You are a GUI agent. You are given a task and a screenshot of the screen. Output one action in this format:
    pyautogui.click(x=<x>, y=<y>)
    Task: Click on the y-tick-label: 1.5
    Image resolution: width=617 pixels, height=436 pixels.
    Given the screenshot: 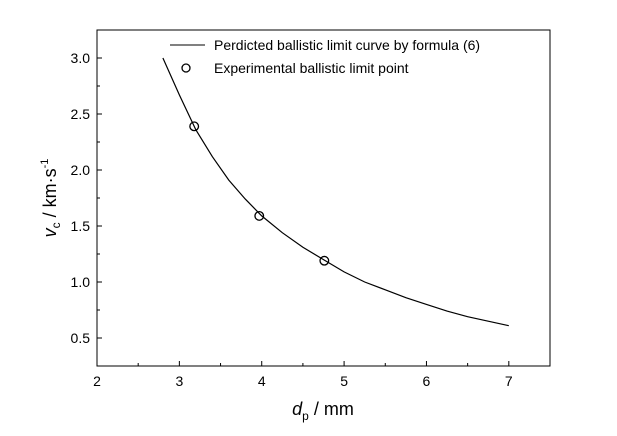 What is the action you would take?
    pyautogui.click(x=81, y=226)
    